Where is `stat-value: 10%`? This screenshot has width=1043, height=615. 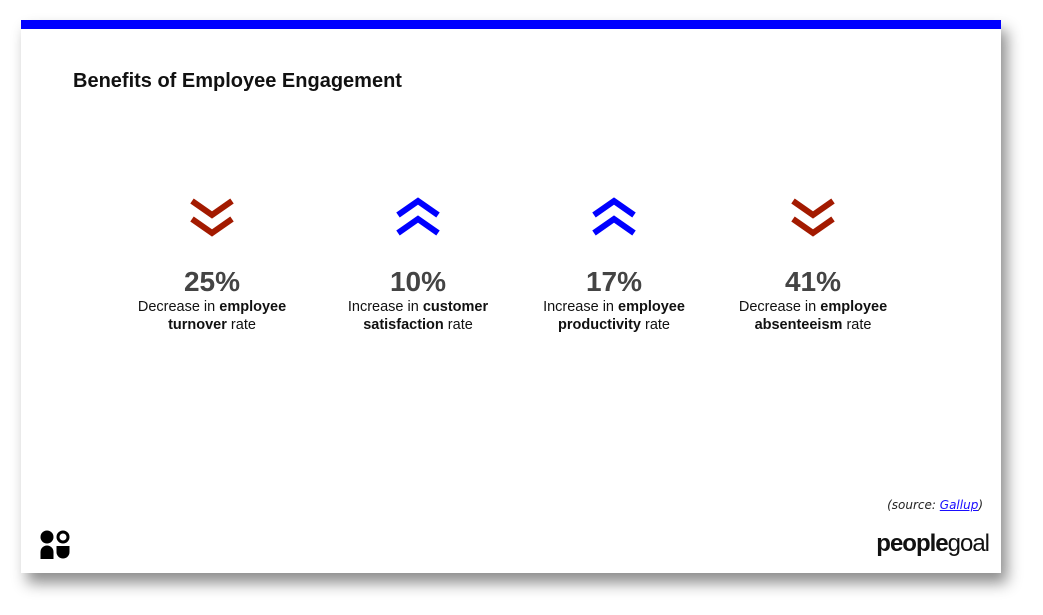 stat-value: 10% is located at coordinates (418, 281).